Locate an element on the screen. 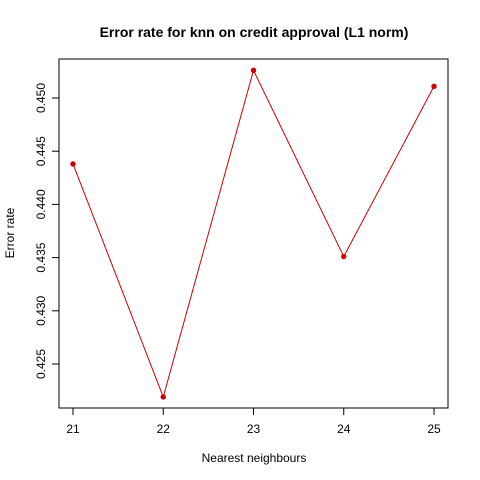 The height and width of the screenshot is (480, 480). x-axis: 21 22 23 24 25 is located at coordinates (253, 421).